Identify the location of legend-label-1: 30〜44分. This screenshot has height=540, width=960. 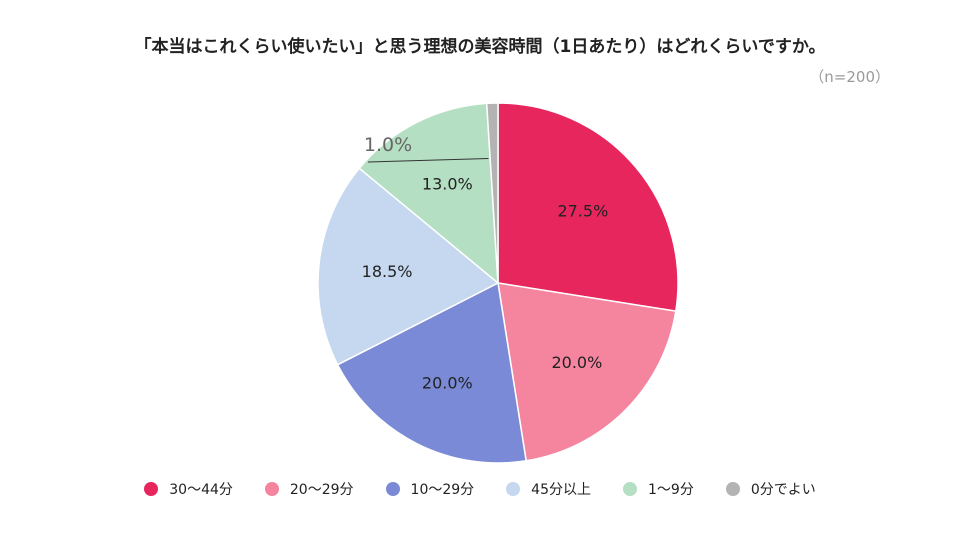
(201, 490).